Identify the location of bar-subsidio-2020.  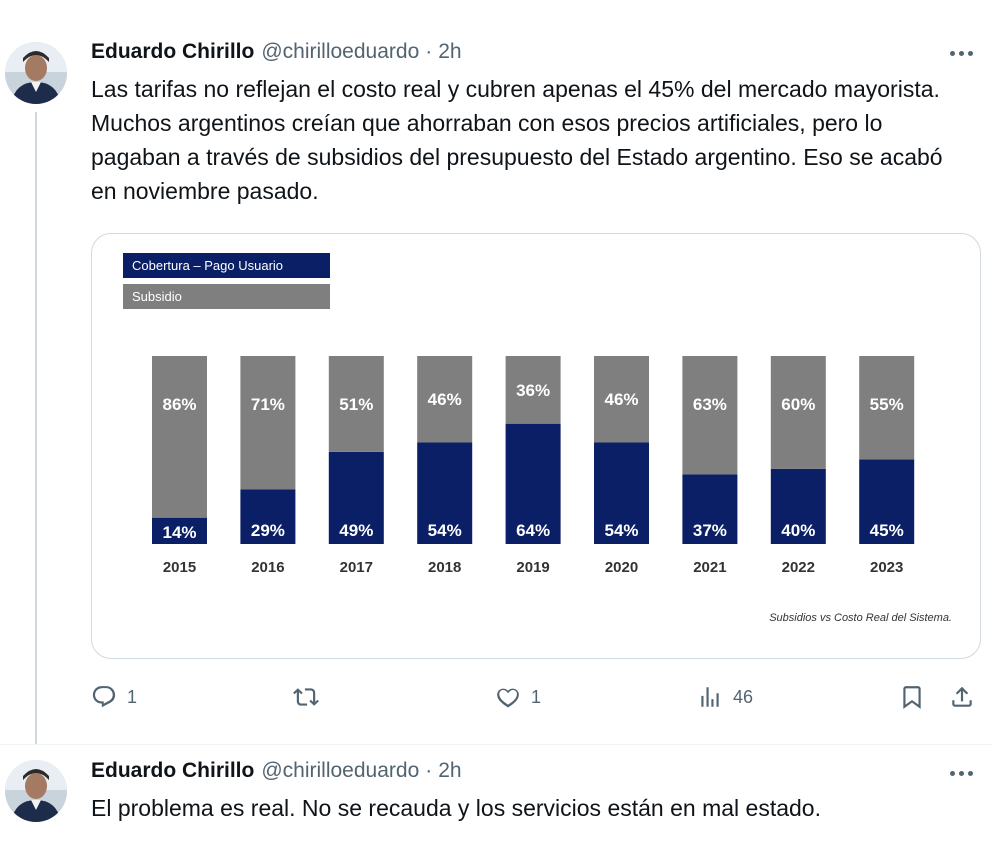
(621, 399).